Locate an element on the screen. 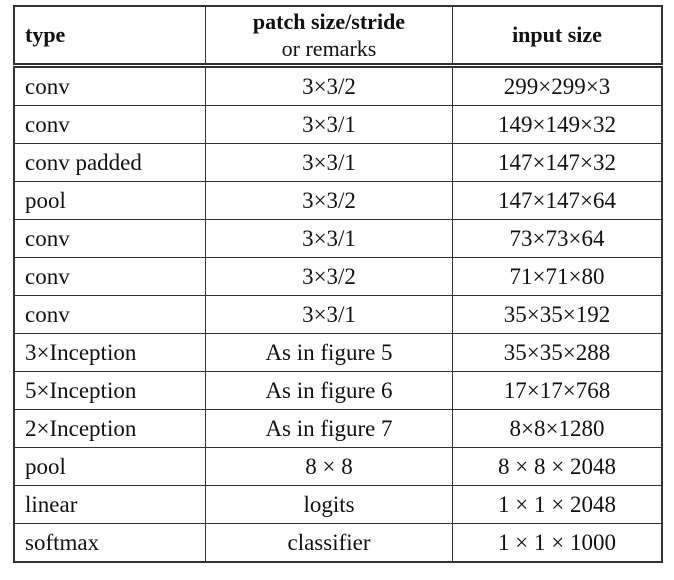  table-row: 5×Inception As in figure 6 17×17×768 is located at coordinates (338, 390).